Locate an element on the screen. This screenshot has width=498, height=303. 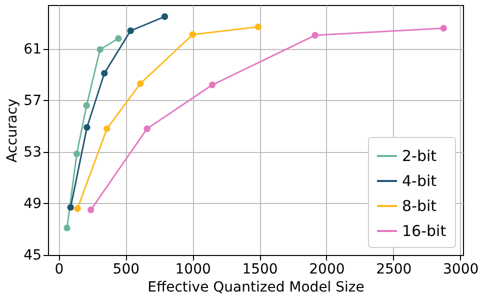
x-tick-label: 0 is located at coordinates (59, 270).